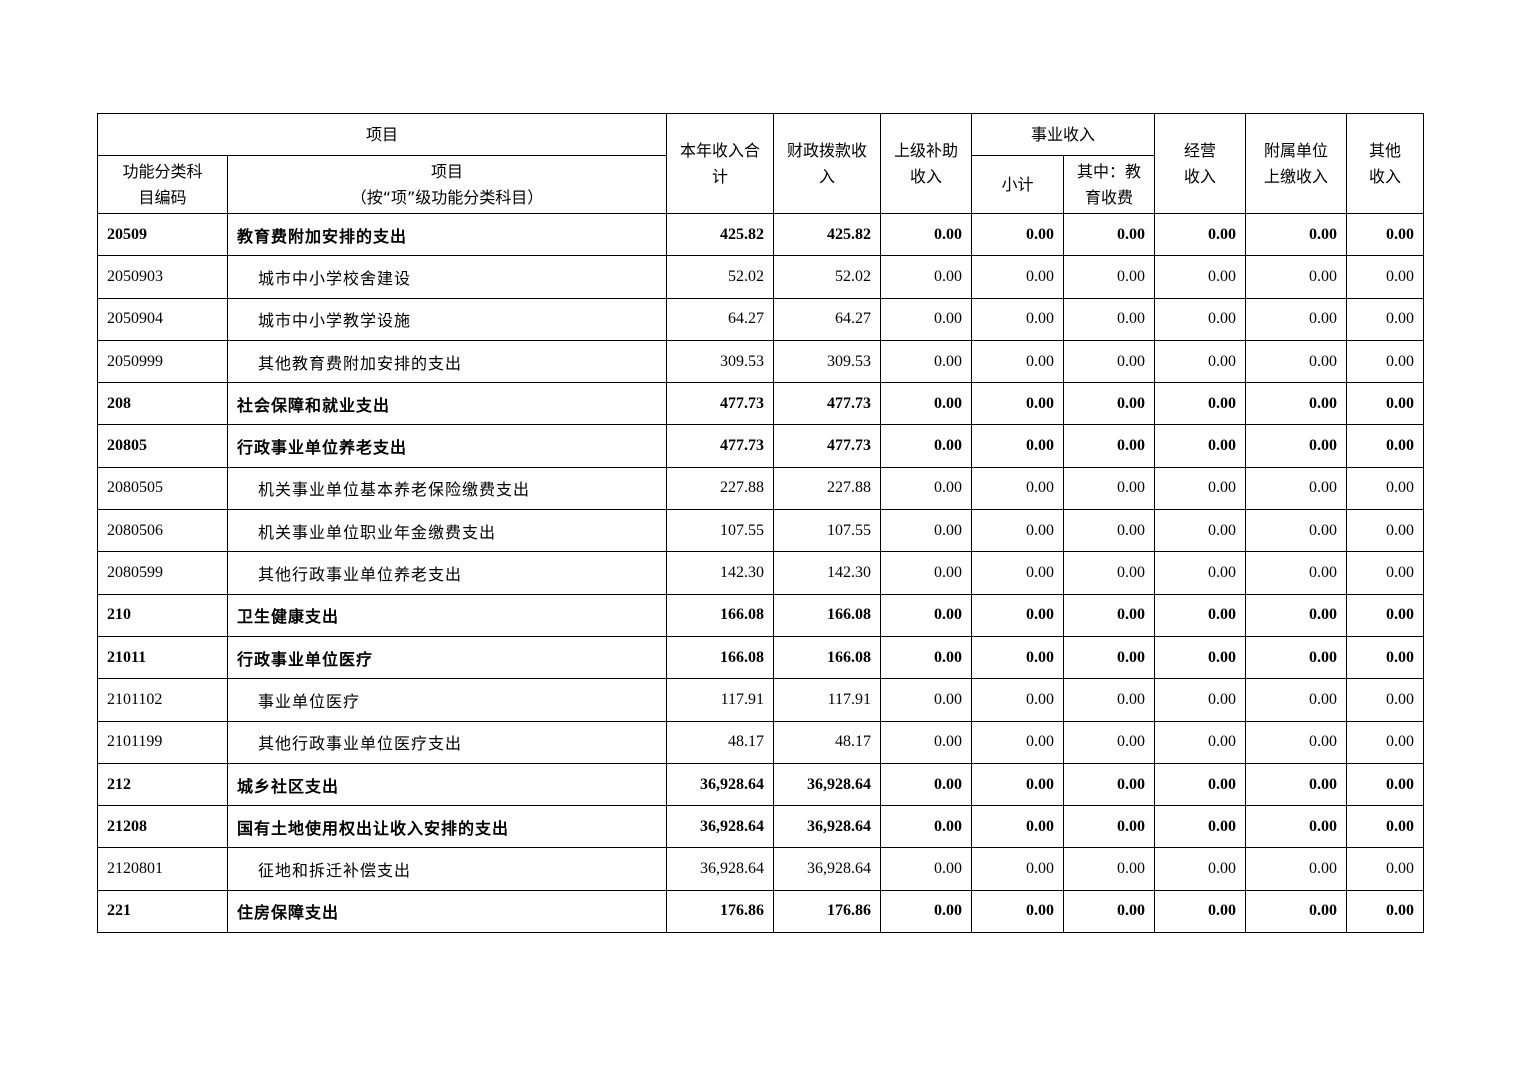 The width and height of the screenshot is (1520, 1074). Describe the element at coordinates (720, 742) in the screenshot. I see `cell-total: 48.17` at that location.